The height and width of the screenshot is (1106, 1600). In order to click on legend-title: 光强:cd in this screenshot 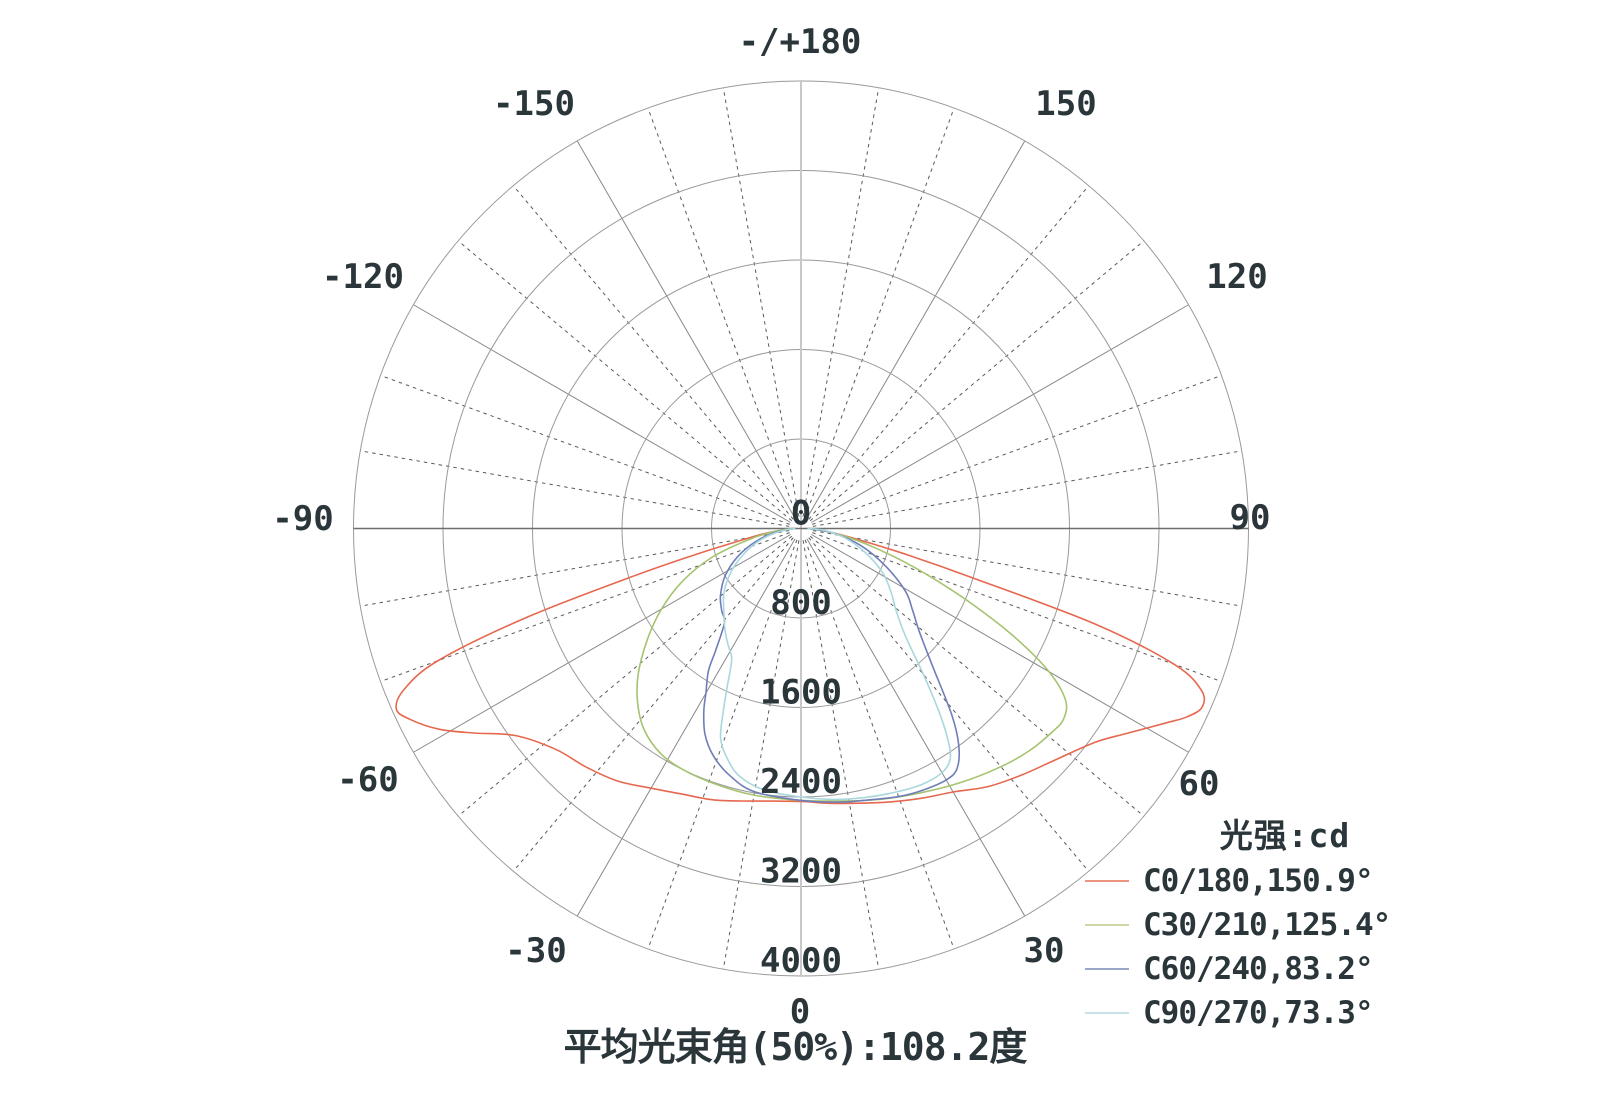, I will do `click(1285, 835)`.